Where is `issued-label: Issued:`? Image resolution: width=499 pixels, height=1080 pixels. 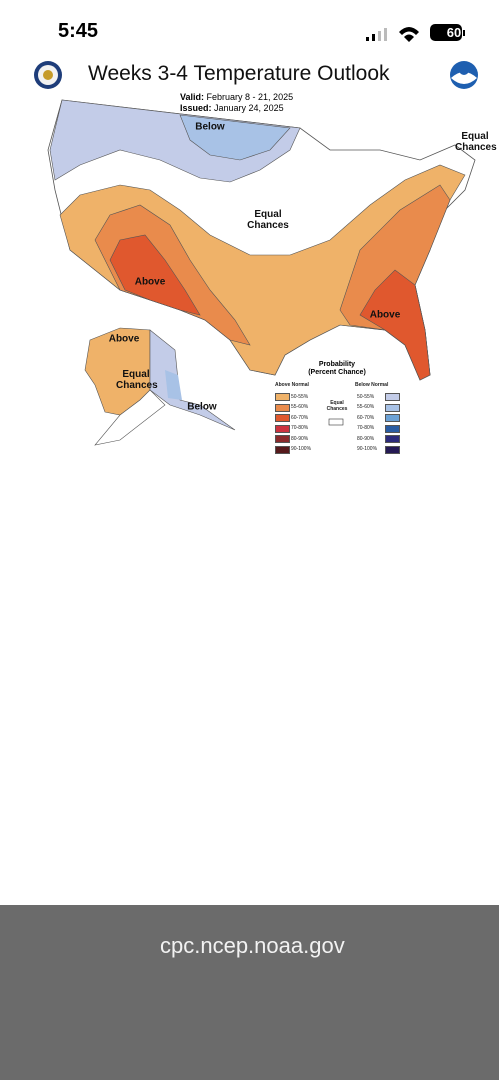
issued-label: Issued: is located at coordinates (196, 108).